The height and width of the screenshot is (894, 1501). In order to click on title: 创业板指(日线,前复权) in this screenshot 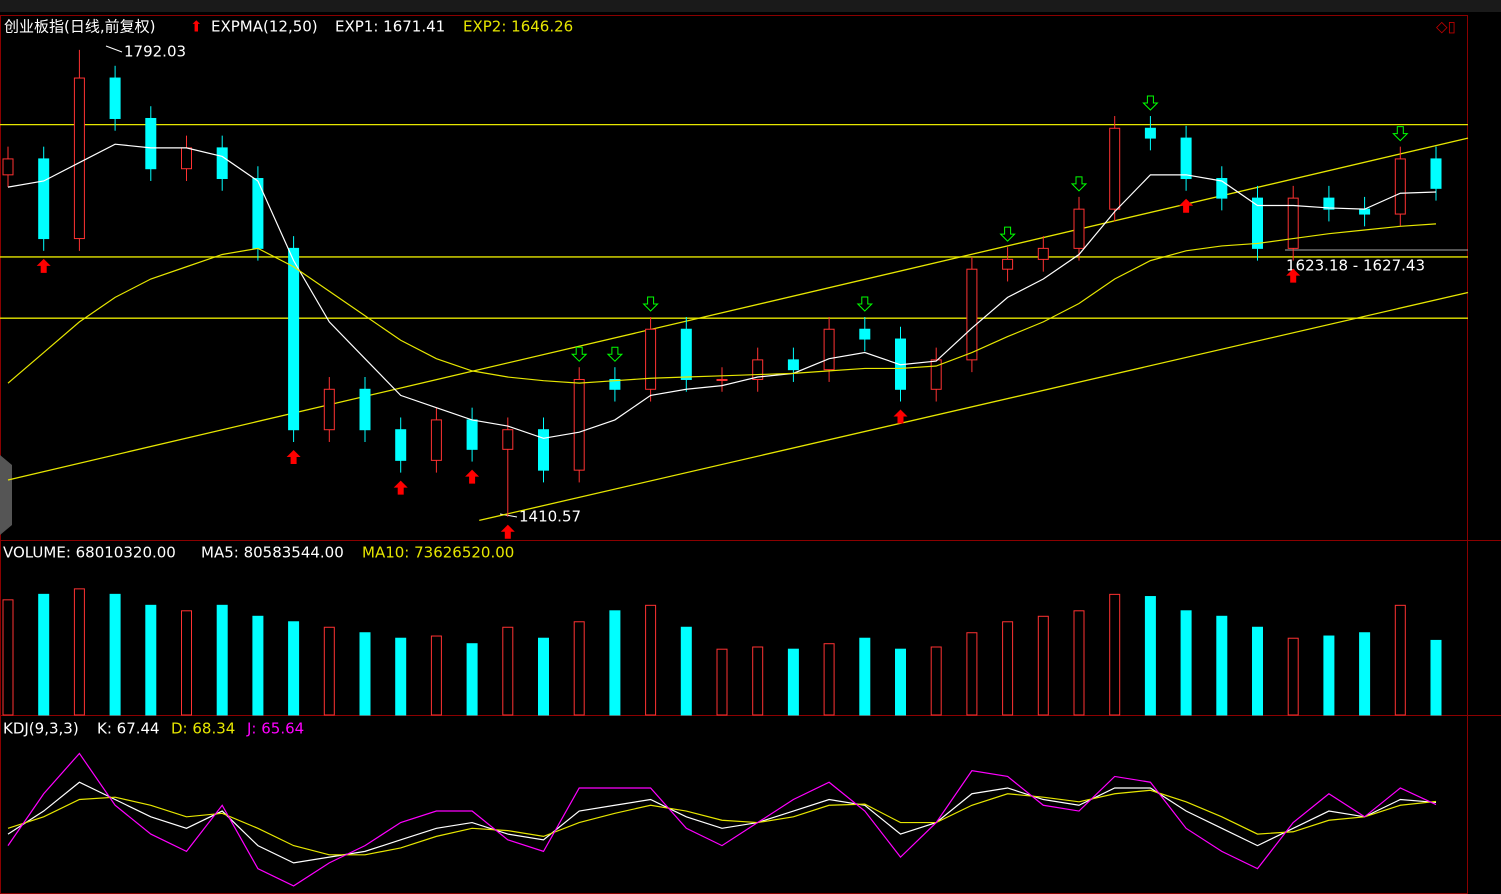, I will do `click(79, 27)`.